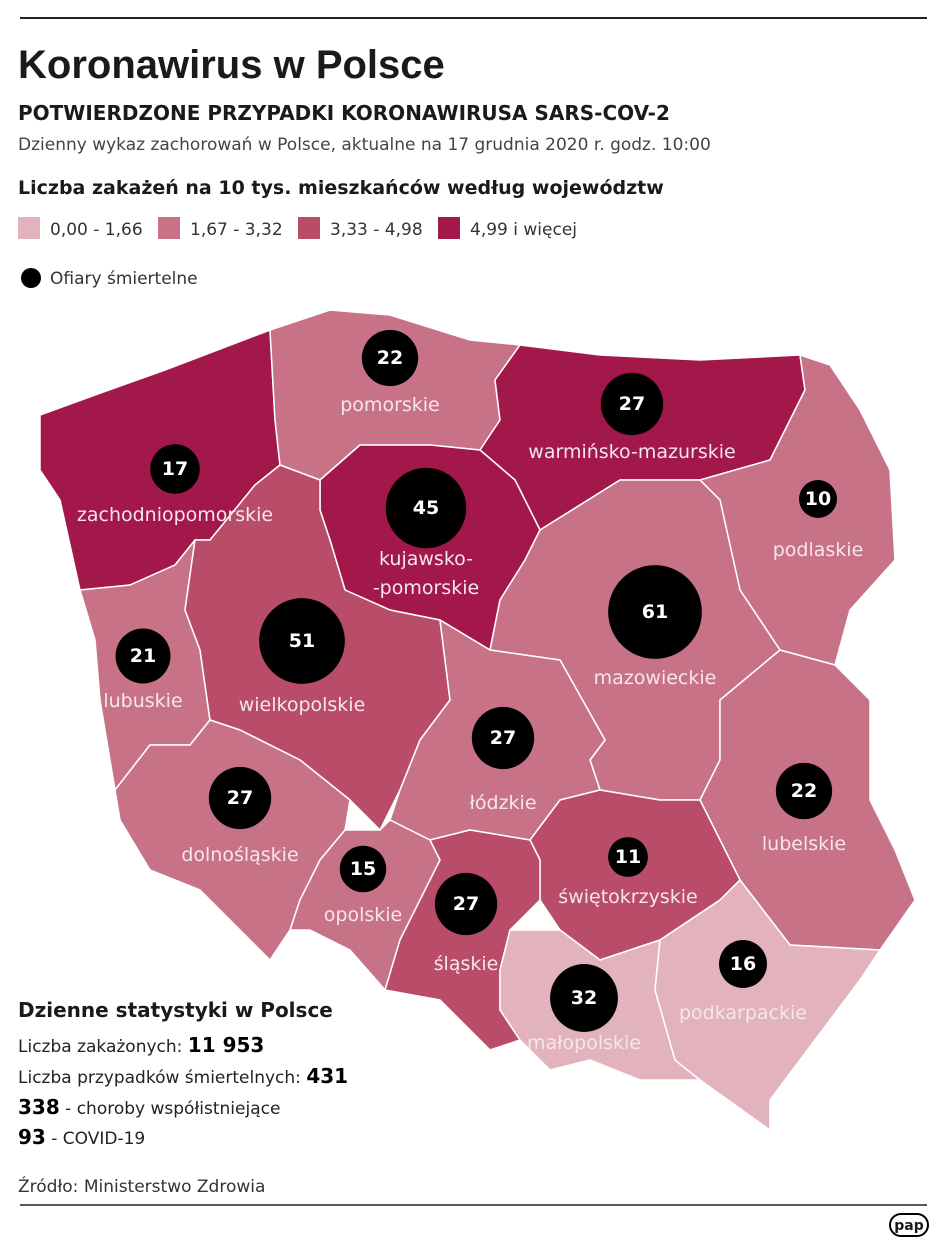 This screenshot has height=1250, width=947. I want to click on region-name: śląskie, so click(466, 964).